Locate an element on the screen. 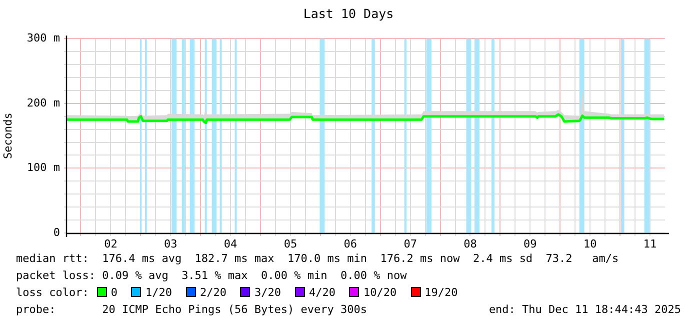  y-tick-label: 200 m is located at coordinates (43, 103).